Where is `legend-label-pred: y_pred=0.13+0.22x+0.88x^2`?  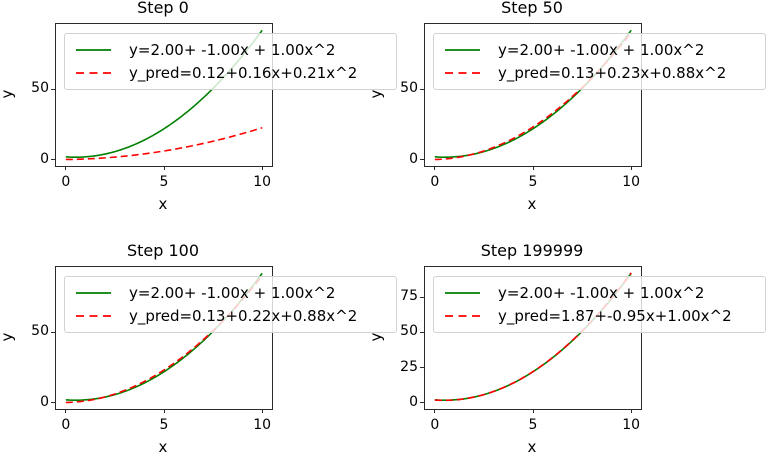
legend-label-pred: y_pred=0.13+0.22x+0.88x^2 is located at coordinates (243, 315).